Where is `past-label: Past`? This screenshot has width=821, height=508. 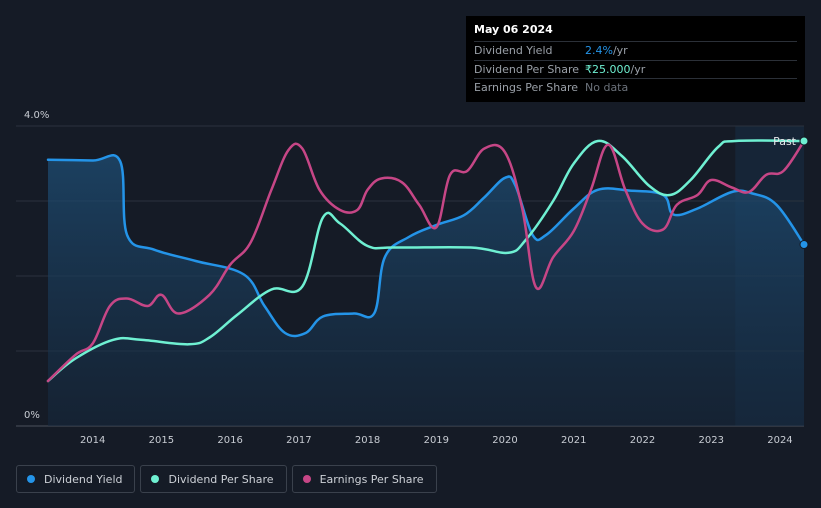 past-label: Past is located at coordinates (785, 141).